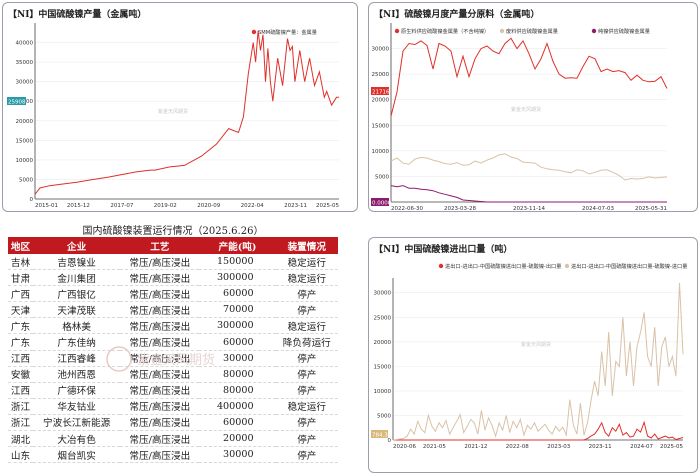  What do you see at coordinates (237, 326) in the screenshot?
I see `table-cell: 300000` at bounding box center [237, 326].